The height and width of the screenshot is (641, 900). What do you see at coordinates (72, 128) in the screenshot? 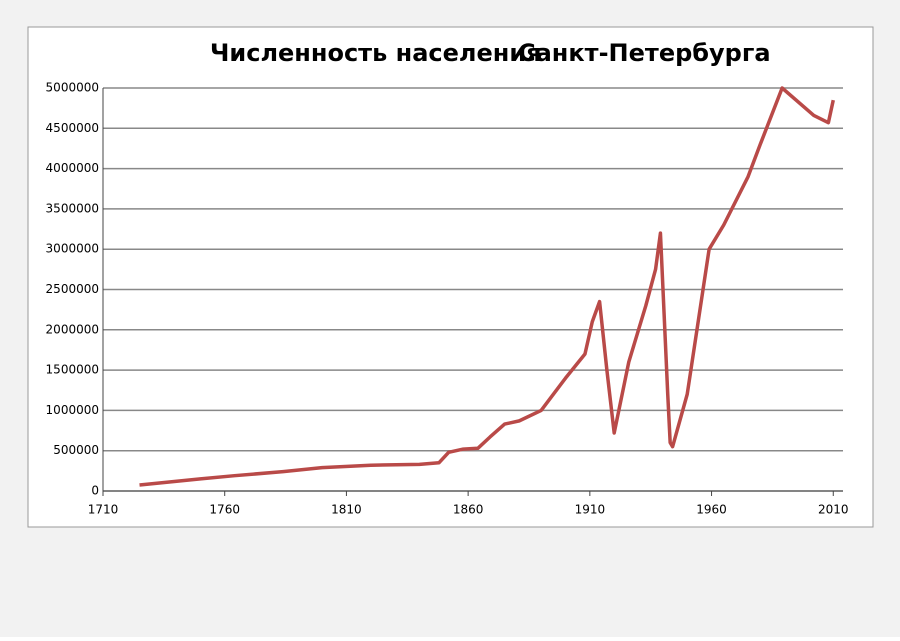
I see `y-tick-label: 4500000` at bounding box center [72, 128].